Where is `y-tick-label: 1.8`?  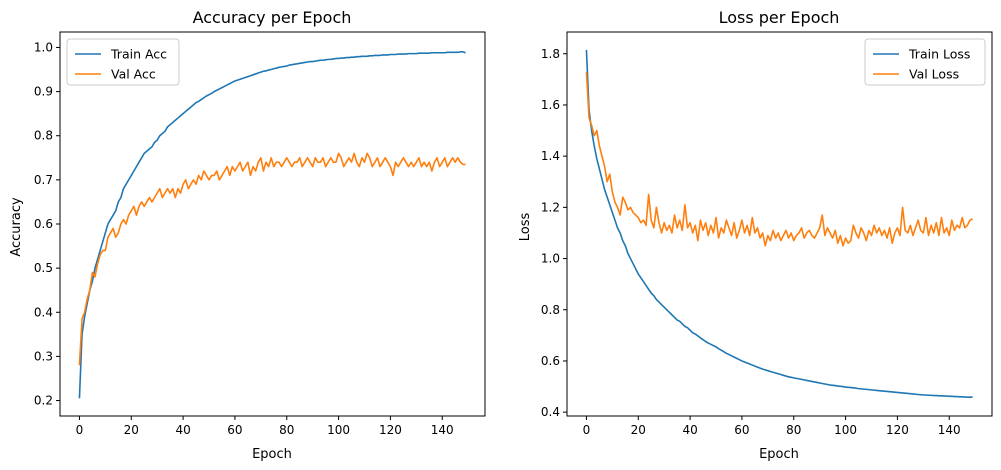
y-tick-label: 1.8 is located at coordinates (550, 54).